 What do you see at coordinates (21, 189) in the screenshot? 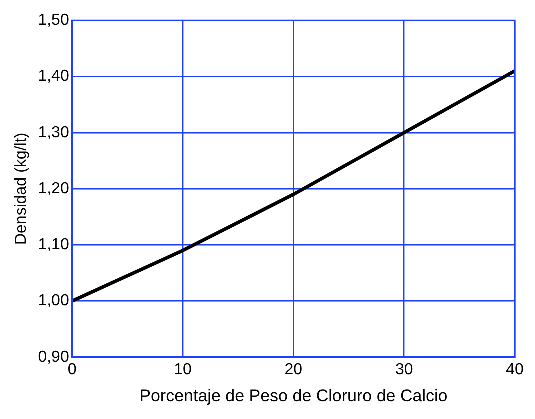
I see `y-axis-title: Densidad (kg/lt)` at bounding box center [21, 189].